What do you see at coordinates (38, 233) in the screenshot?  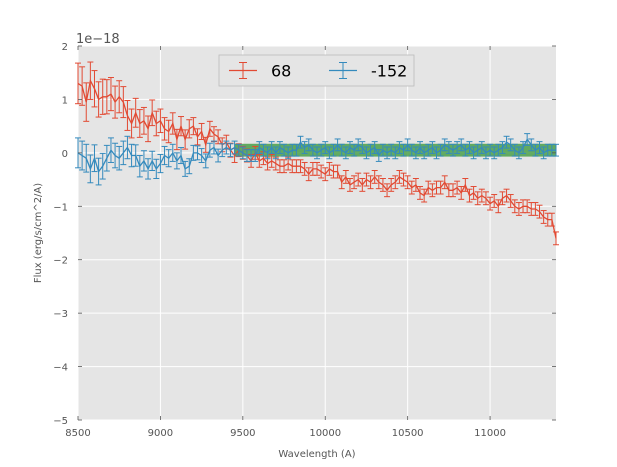 I see `y-axis-label: Flux (erg/s/cm^2/A)` at bounding box center [38, 233].